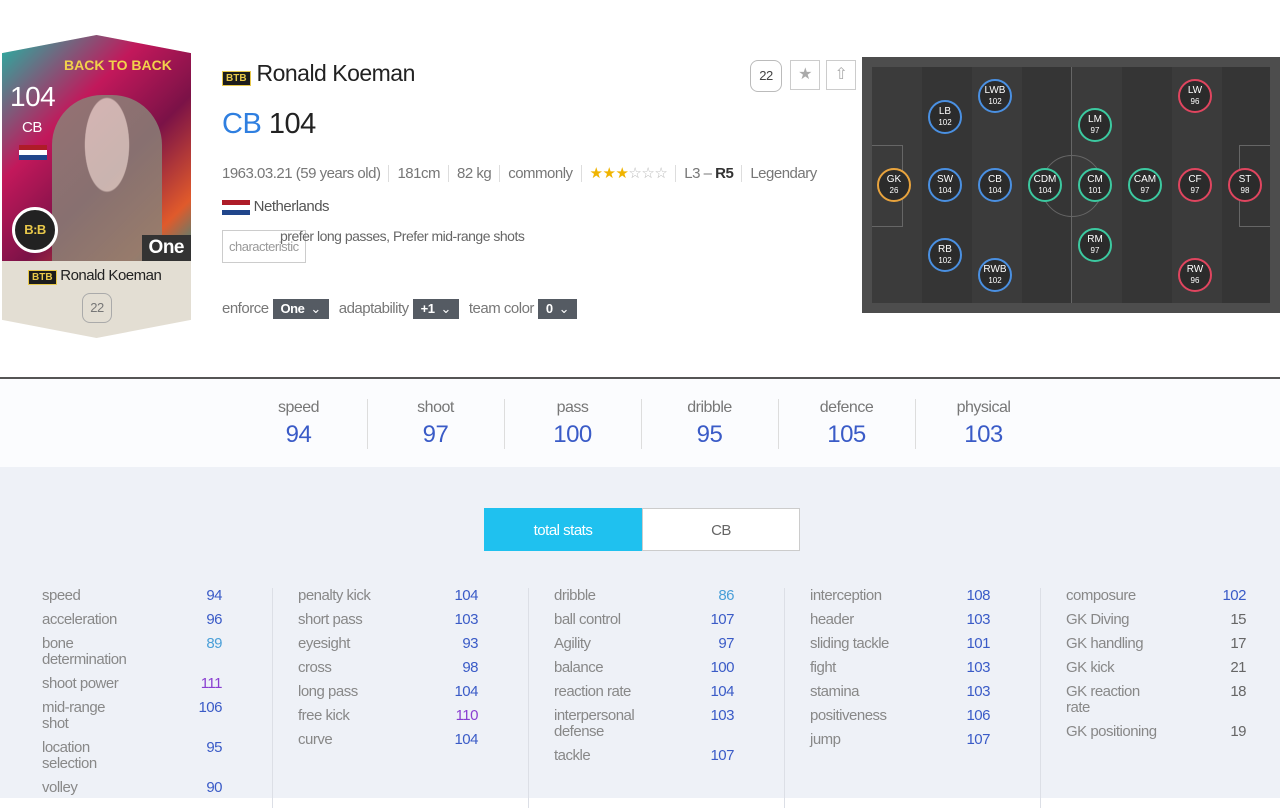 The width and height of the screenshot is (1280, 808). What do you see at coordinates (945, 117) in the screenshot?
I see `position-marker: LB 102` at bounding box center [945, 117].